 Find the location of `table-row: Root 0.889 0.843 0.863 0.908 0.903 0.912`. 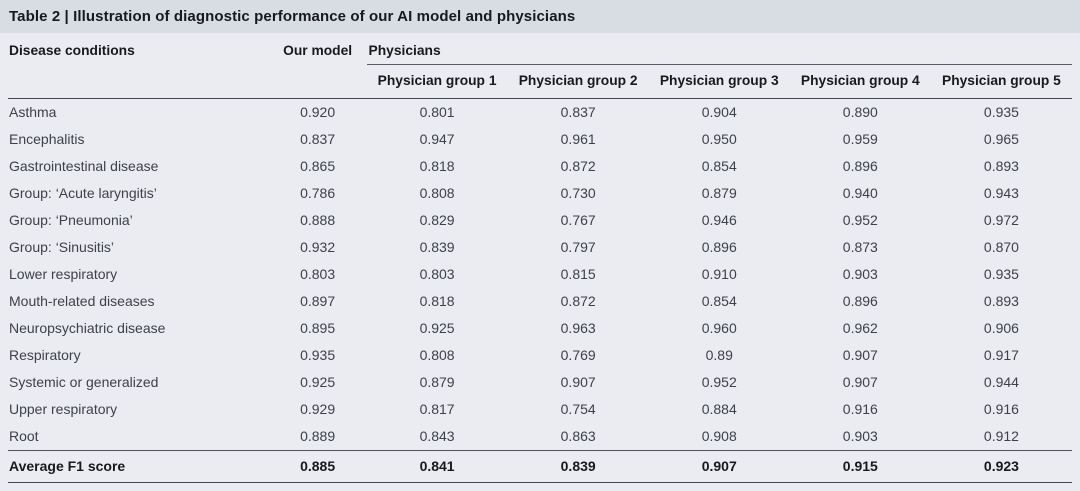

table-row: Root 0.889 0.843 0.863 0.908 0.903 0.912 is located at coordinates (540, 437).